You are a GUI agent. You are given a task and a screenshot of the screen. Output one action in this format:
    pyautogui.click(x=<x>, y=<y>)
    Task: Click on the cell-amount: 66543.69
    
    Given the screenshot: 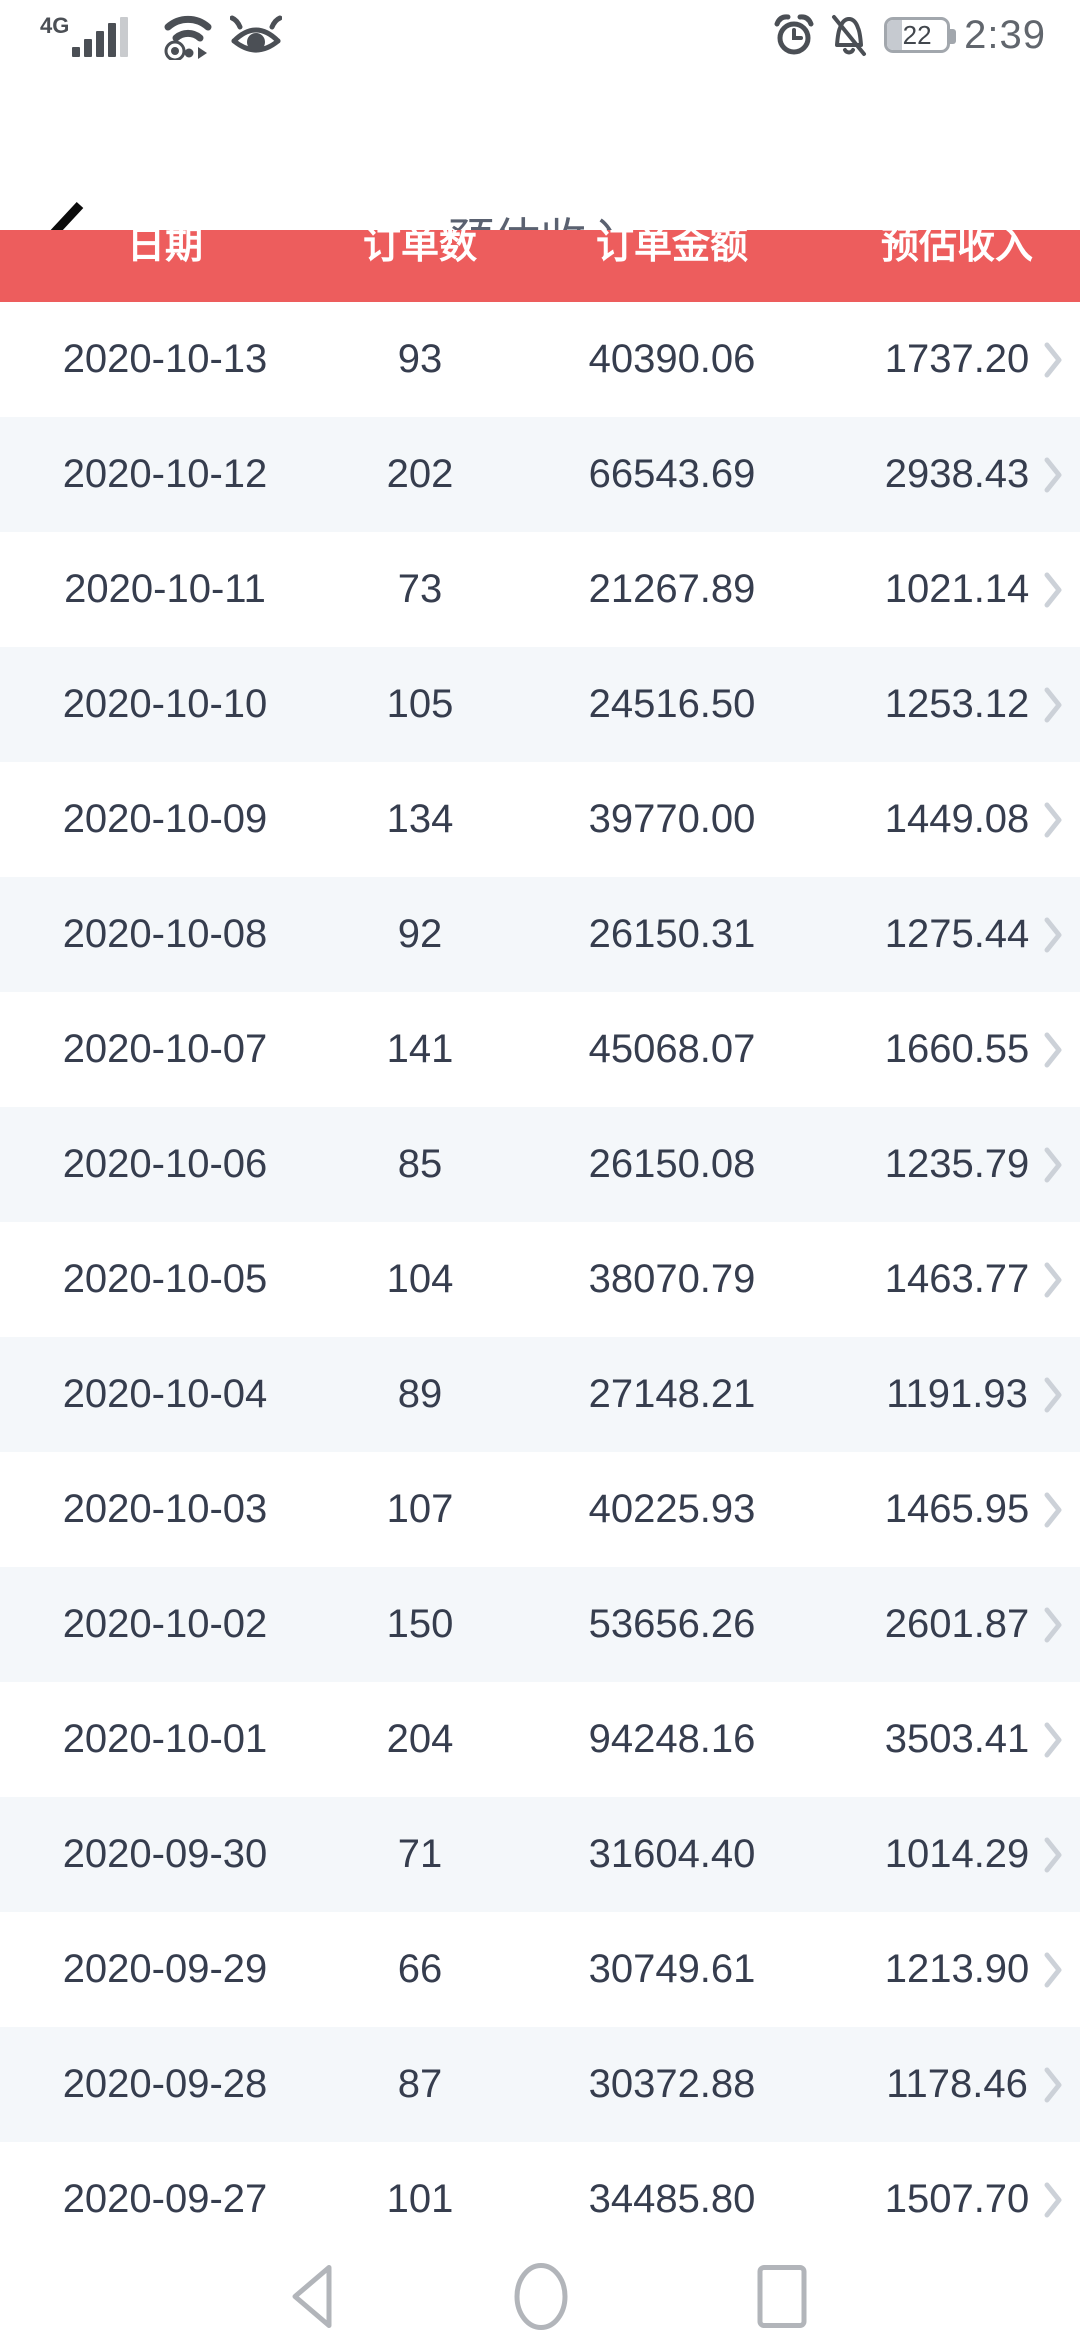 What is the action you would take?
    pyautogui.click(x=672, y=474)
    